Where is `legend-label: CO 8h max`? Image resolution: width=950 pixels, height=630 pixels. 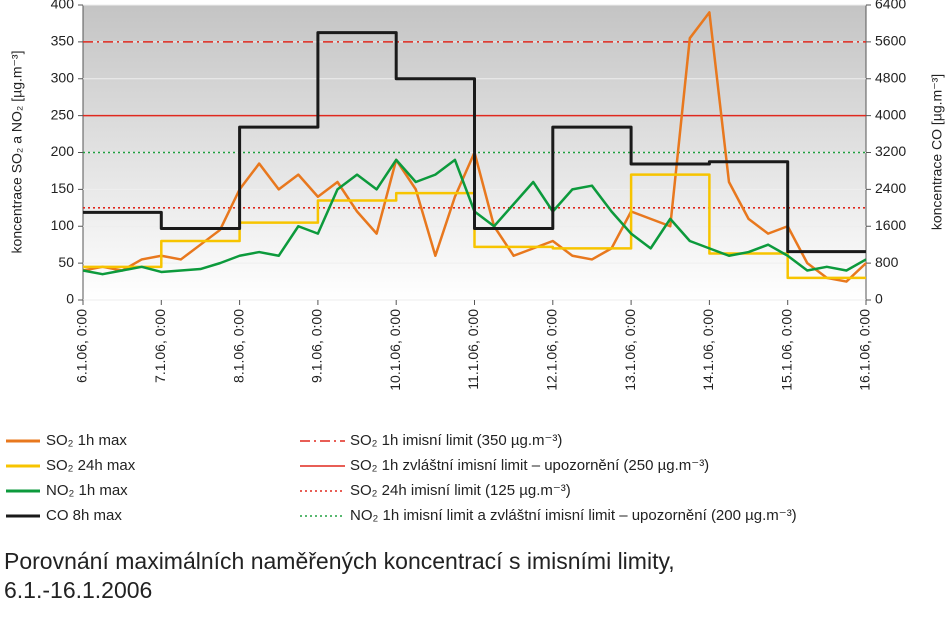
legend-label: CO 8h max is located at coordinates (84, 515).